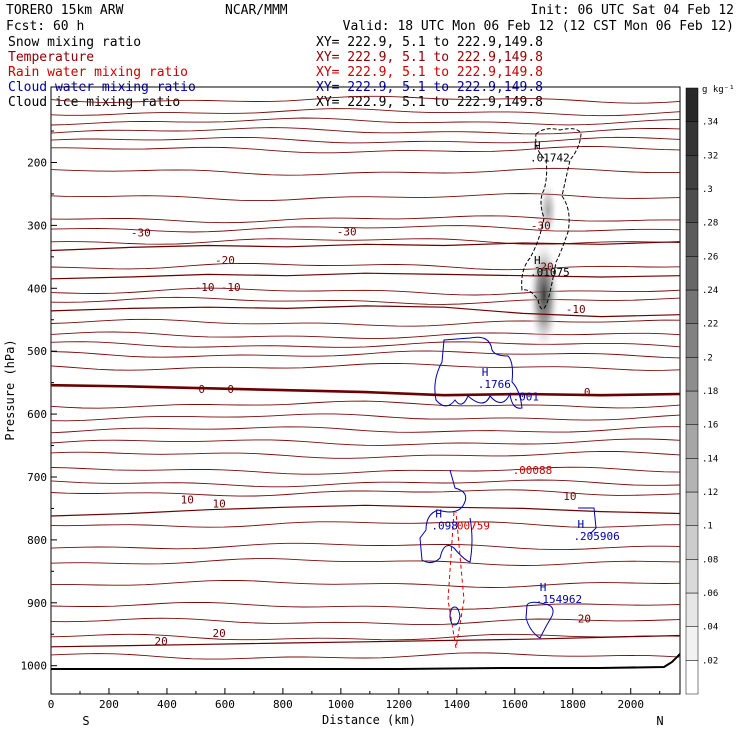 This screenshot has width=740, height=740. I want to click on colorbar-unit: g kg⁻¹, so click(718, 90).